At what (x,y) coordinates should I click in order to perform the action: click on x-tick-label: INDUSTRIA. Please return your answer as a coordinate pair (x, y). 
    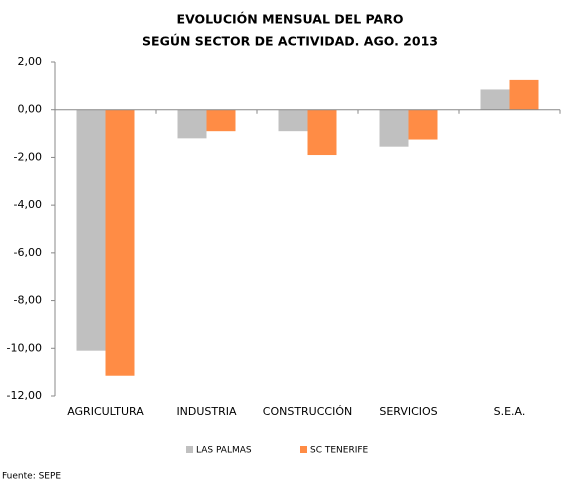
    Looking at the image, I should click on (206, 411).